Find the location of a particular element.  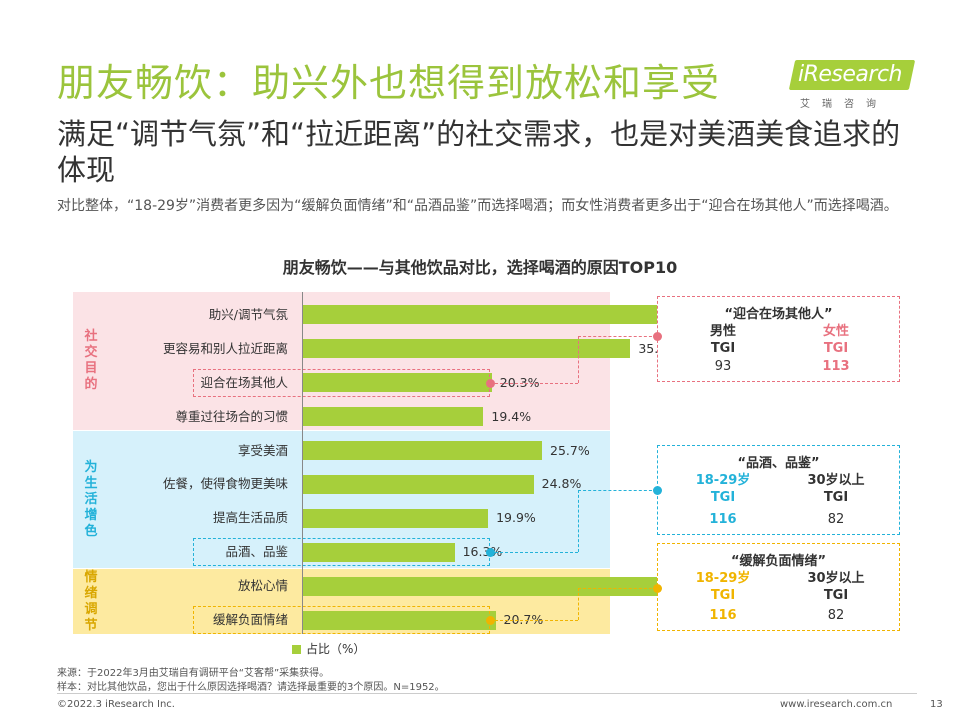

page-title: 朋友畅饮：助兴外也想得到放松和享受 is located at coordinates (389, 83).